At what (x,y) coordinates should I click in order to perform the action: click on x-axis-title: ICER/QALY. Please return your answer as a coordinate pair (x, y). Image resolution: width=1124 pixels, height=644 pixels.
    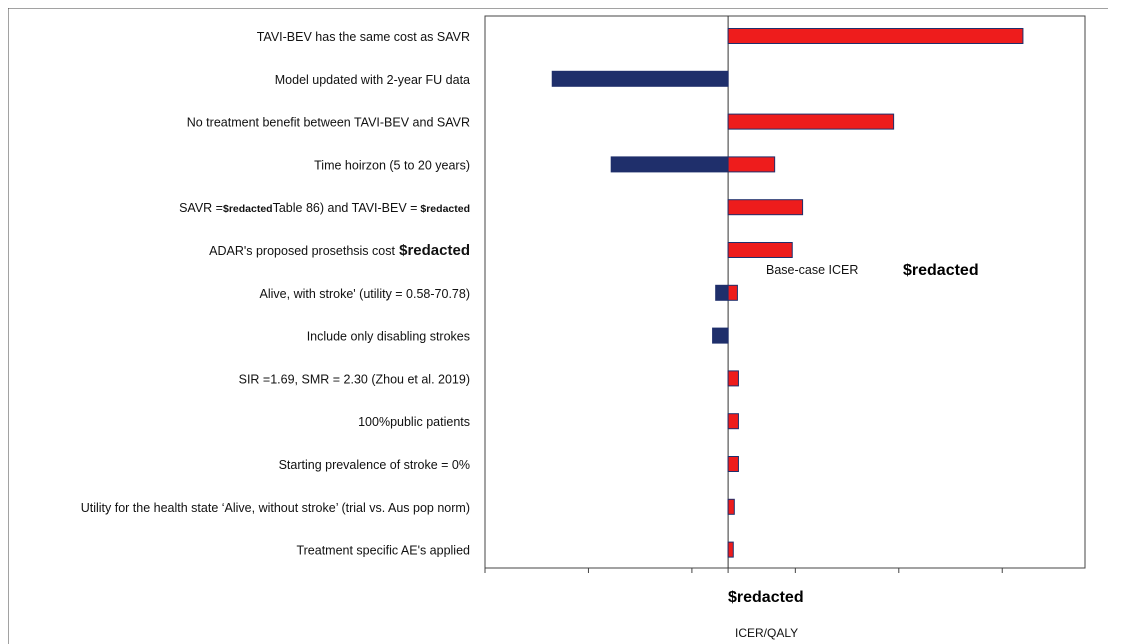
    Looking at the image, I should click on (766, 633).